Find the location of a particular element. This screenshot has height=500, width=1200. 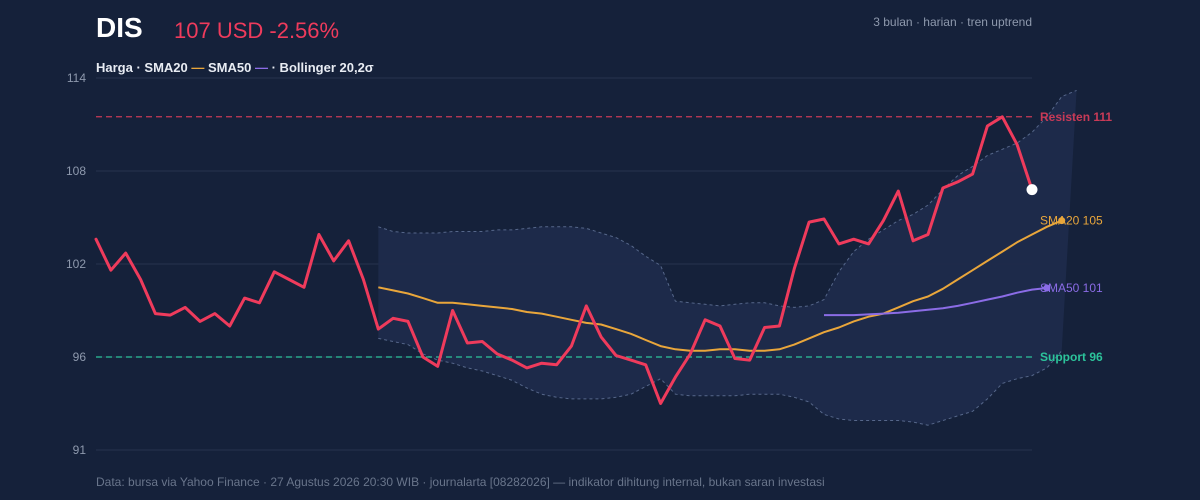

chart-meta: 3 bulan · harian · tren uptrend is located at coordinates (952, 22).